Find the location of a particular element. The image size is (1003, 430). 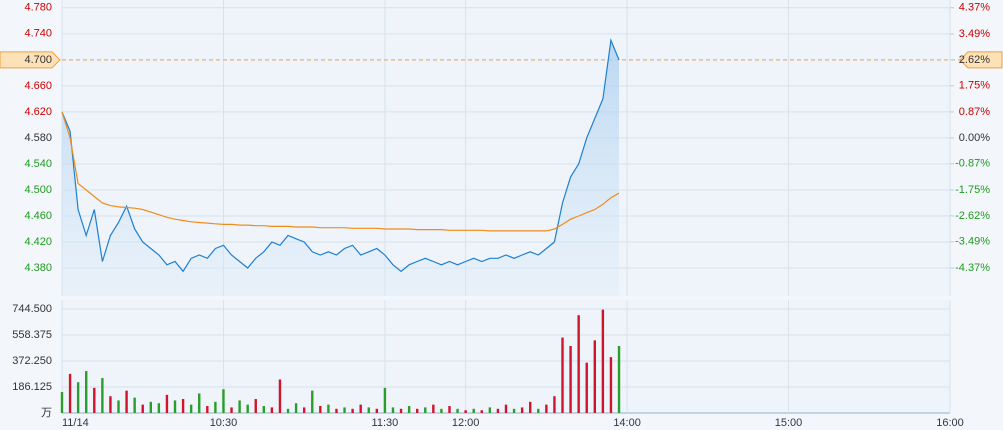

percent-tag is located at coordinates (981, 60).